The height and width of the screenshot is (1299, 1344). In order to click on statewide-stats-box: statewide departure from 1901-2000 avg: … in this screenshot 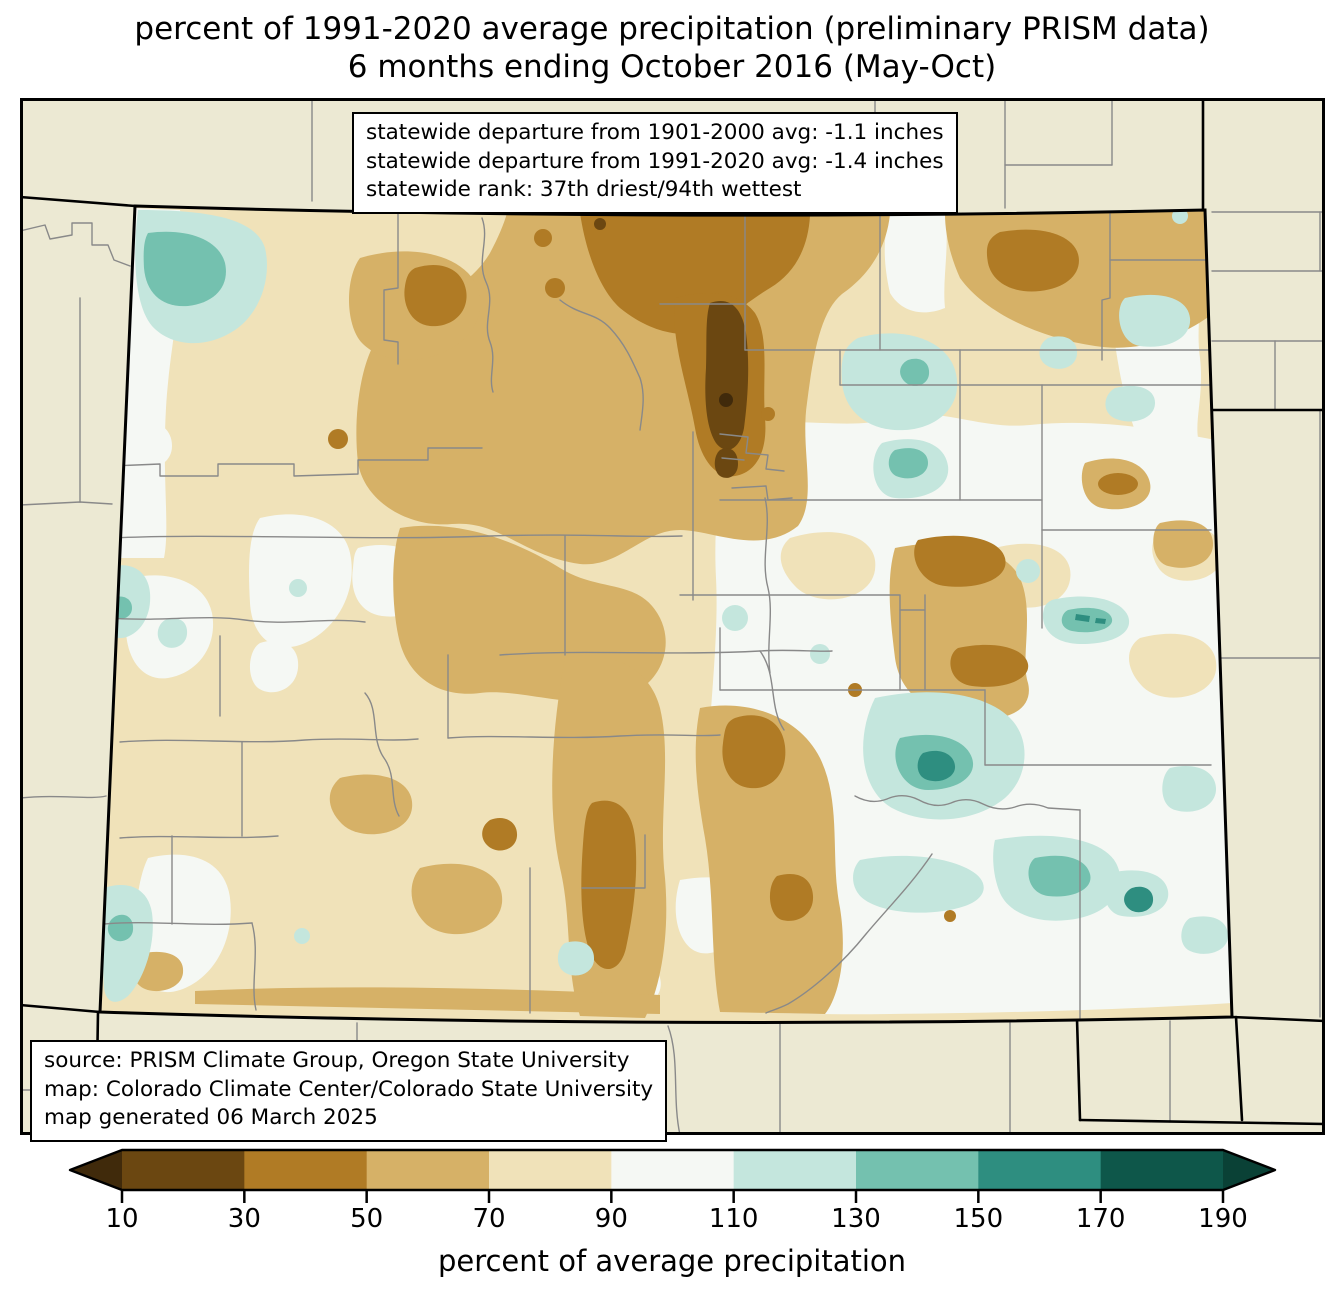, I will do `click(655, 163)`.